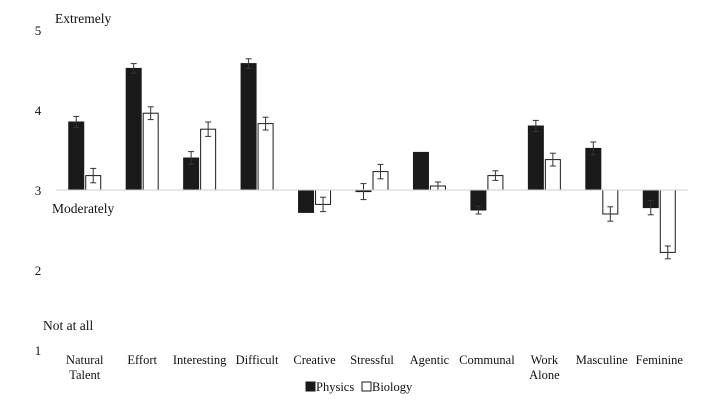 Image resolution: width=720 pixels, height=410 pixels. I want to click on scale-annotation: Not at all, so click(68, 325).